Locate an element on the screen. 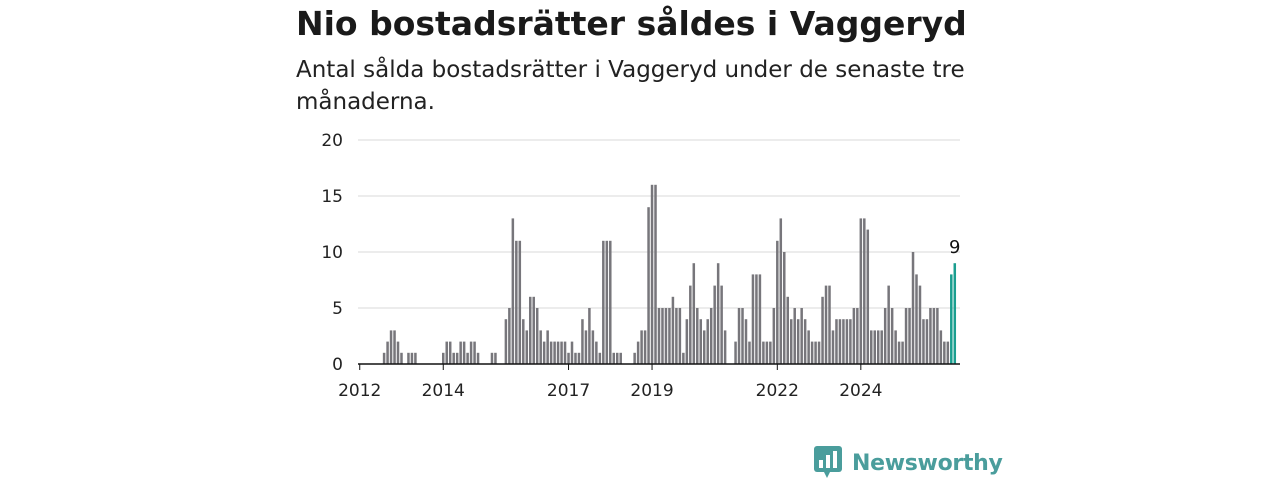 Image resolution: width=1280 pixels, height=480 pixels. x-tick-label: 2019 is located at coordinates (651, 391).